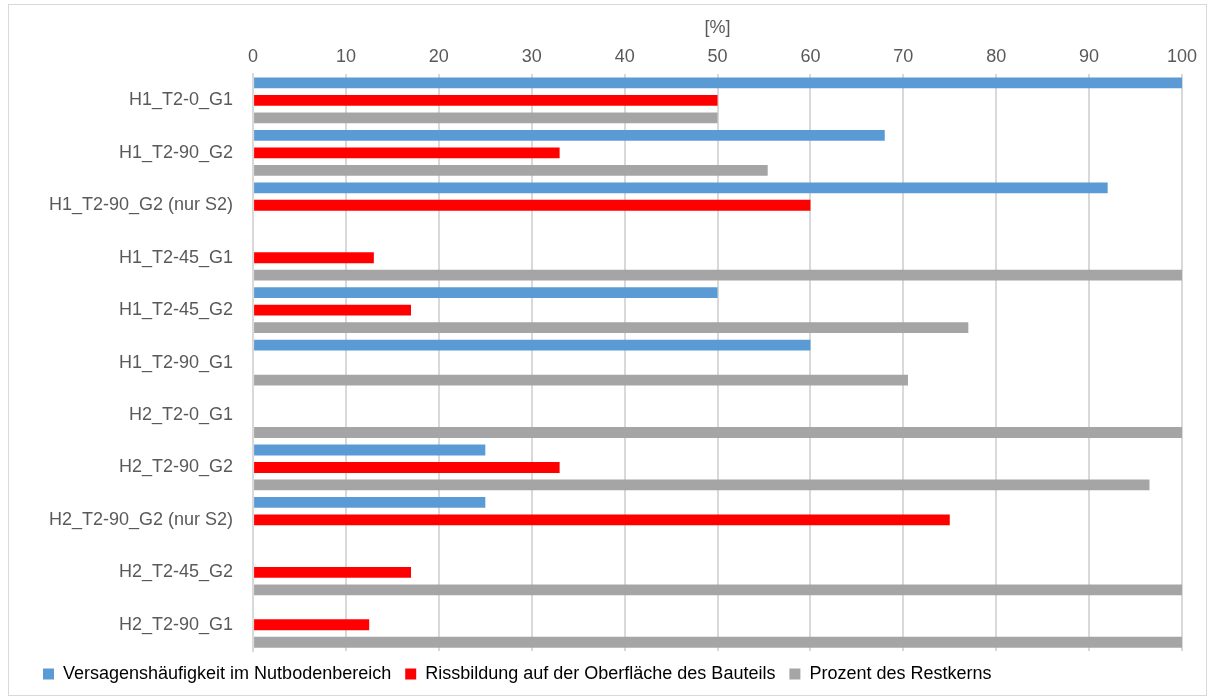 Image resolution: width=1215 pixels, height=700 pixels. Describe the element at coordinates (227, 672) in the screenshot. I see `legend-label: Versagenshäufigkeit im Nutbodenbereich` at that location.